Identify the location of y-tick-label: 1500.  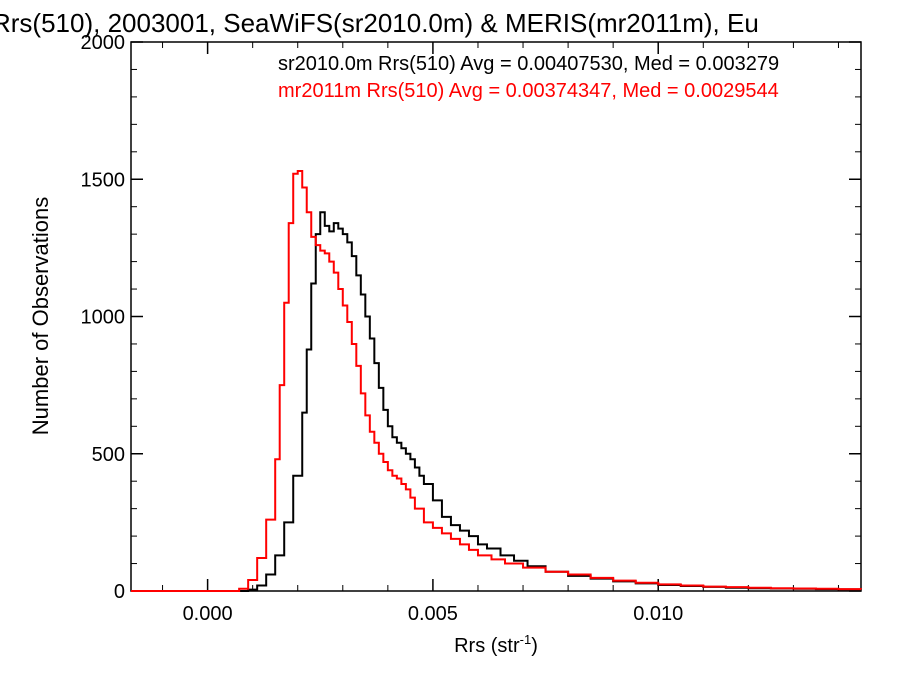
(103, 180).